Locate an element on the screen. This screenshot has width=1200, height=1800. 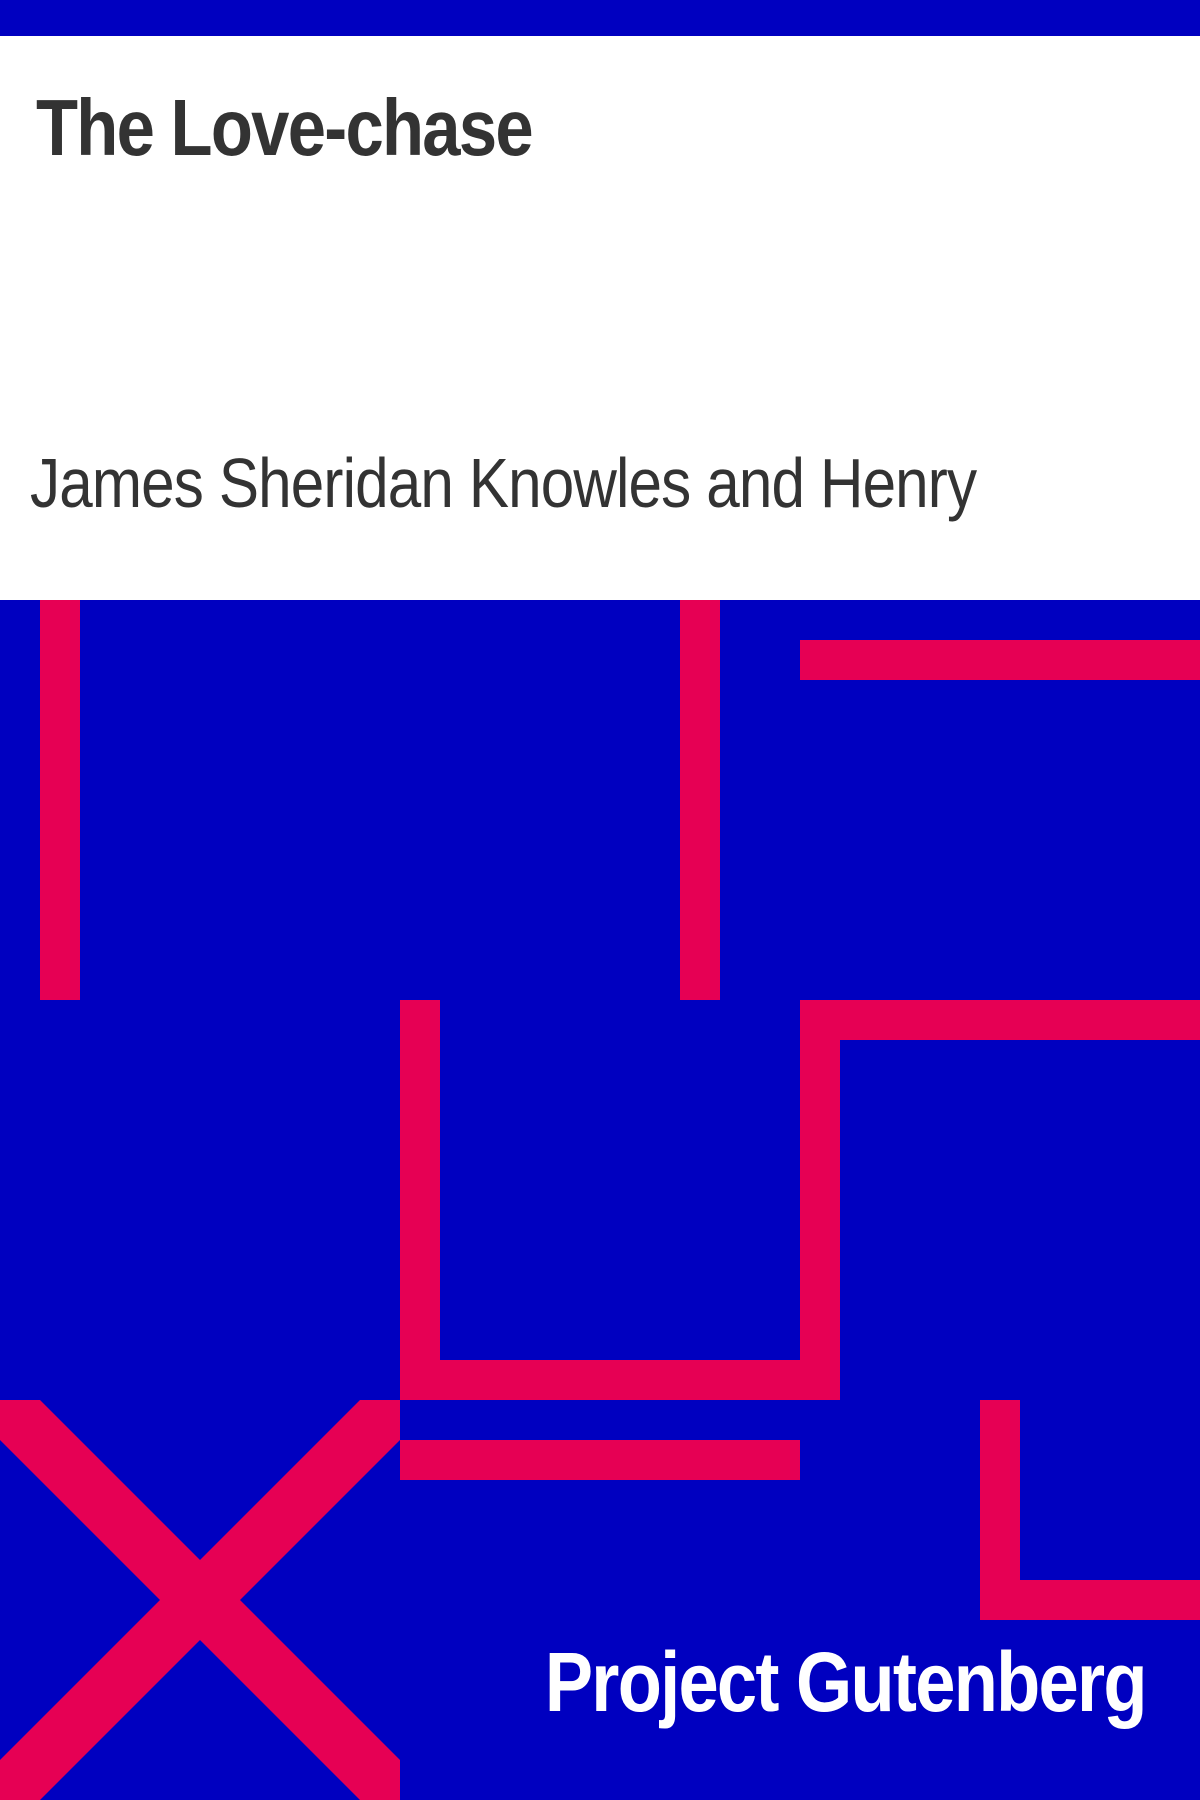
book-title: The Love-chase is located at coordinates (285, 127).